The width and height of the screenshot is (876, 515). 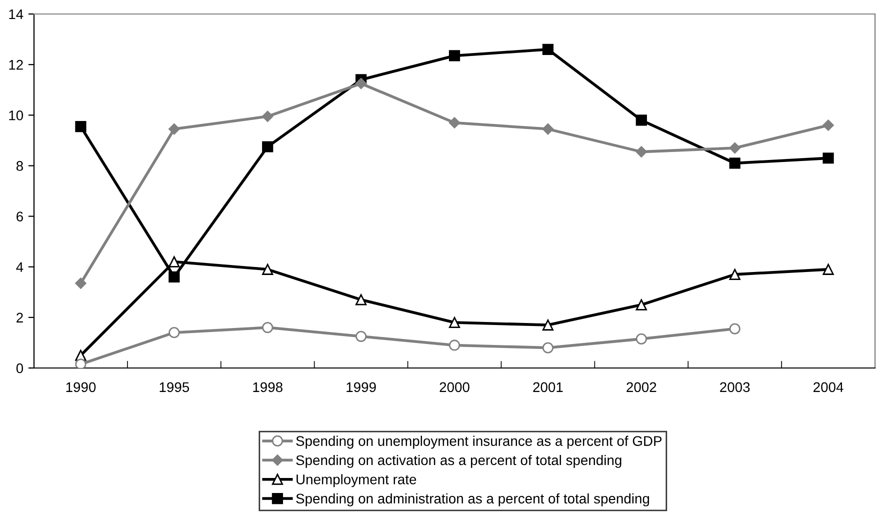 I want to click on x-tick-label: 2002, so click(x=641, y=387).